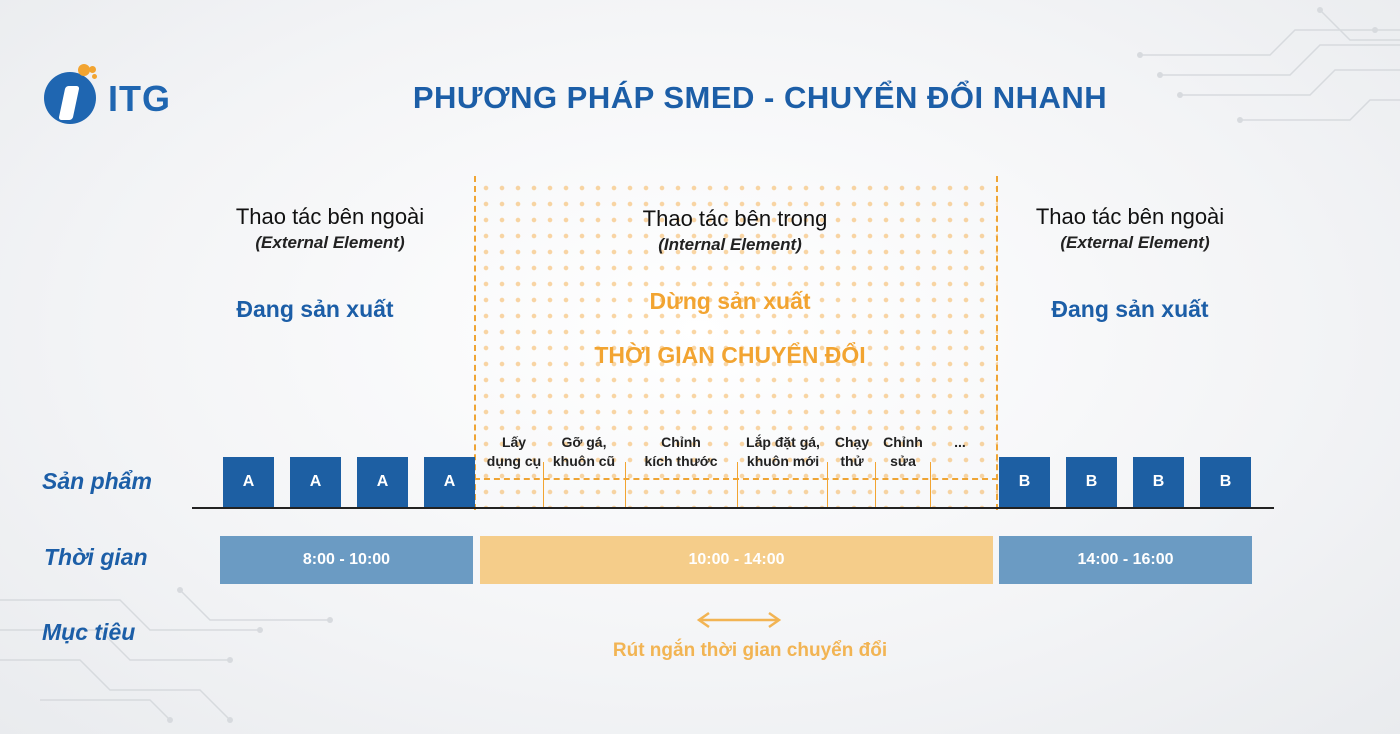 The width and height of the screenshot is (1400, 734). What do you see at coordinates (89, 632) in the screenshot?
I see `row-label-goal: Mục tiêu` at bounding box center [89, 632].